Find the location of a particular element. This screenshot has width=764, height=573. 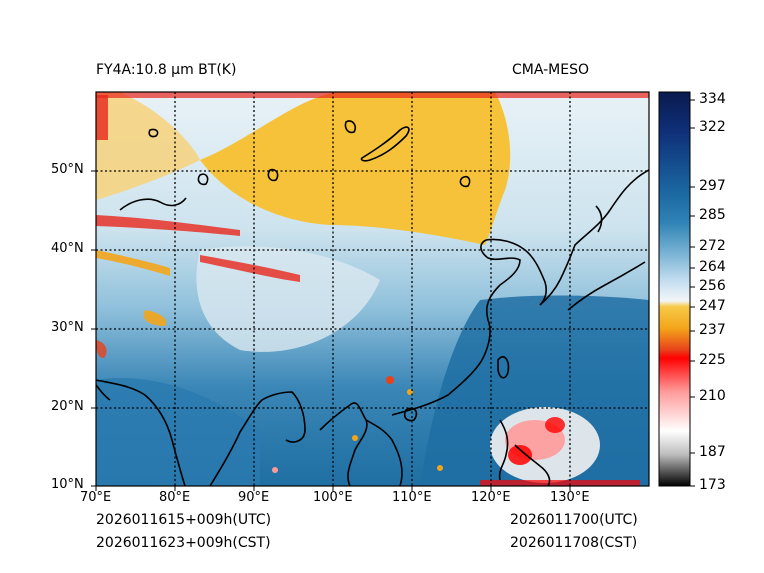

model-name: CMA-MESO is located at coordinates (551, 70).